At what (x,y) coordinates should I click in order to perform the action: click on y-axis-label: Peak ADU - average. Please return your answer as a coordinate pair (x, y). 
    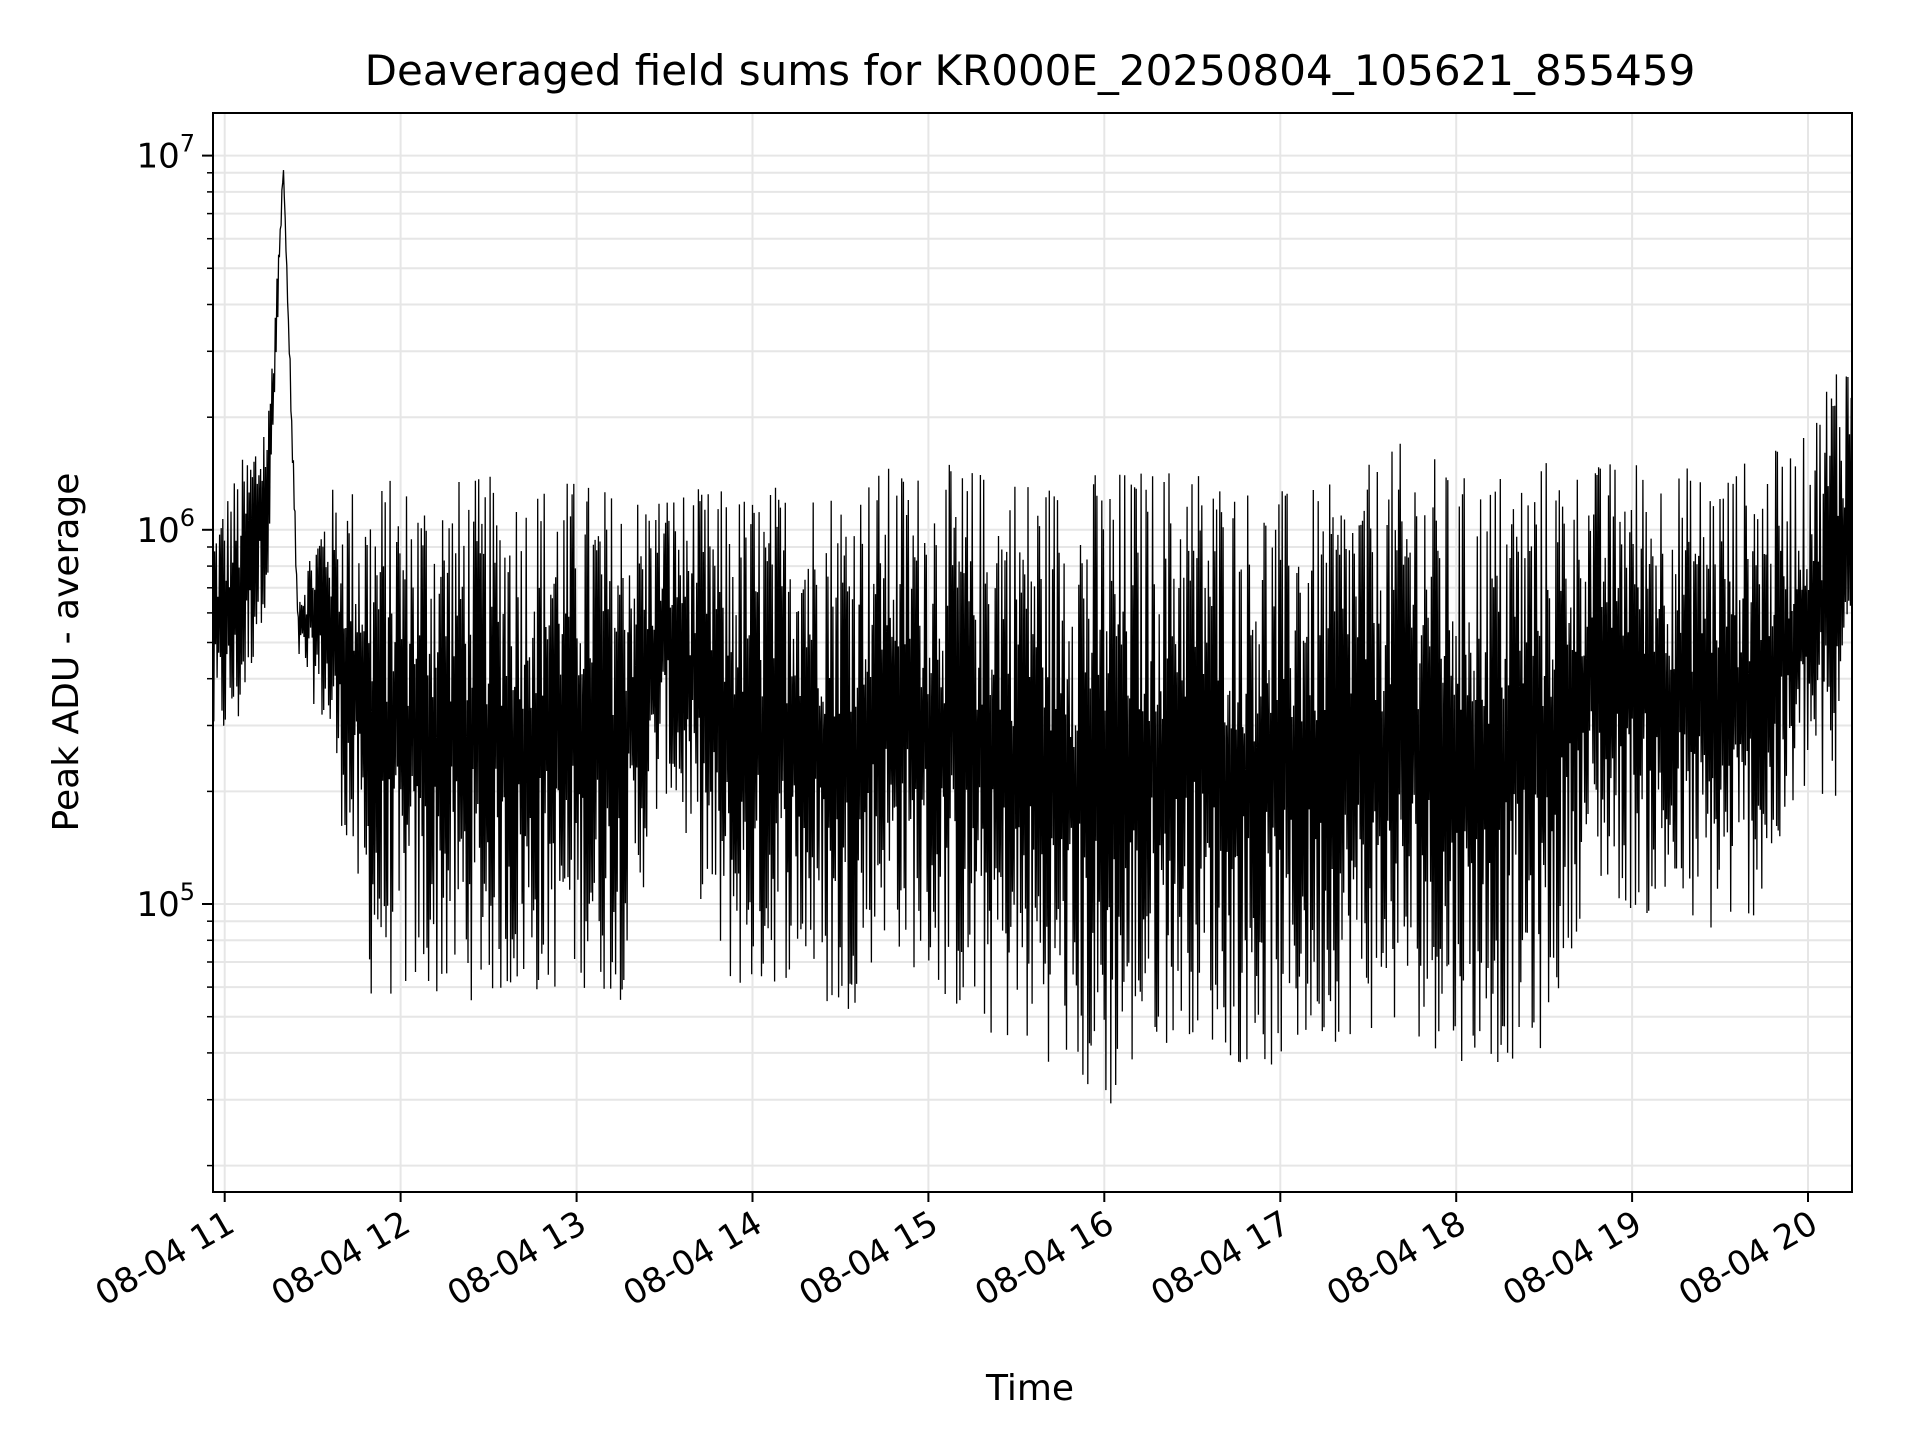
    Looking at the image, I should click on (66, 652).